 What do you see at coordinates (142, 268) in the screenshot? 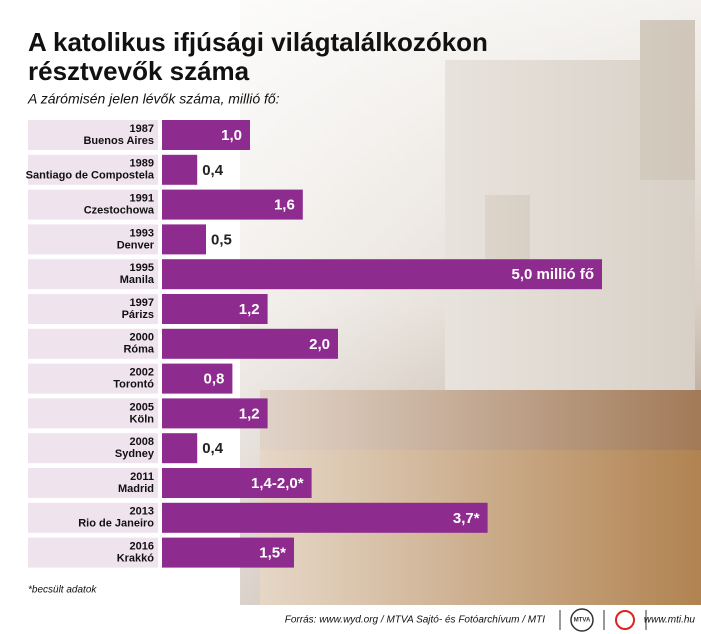
I see `category-year: 1995` at bounding box center [142, 268].